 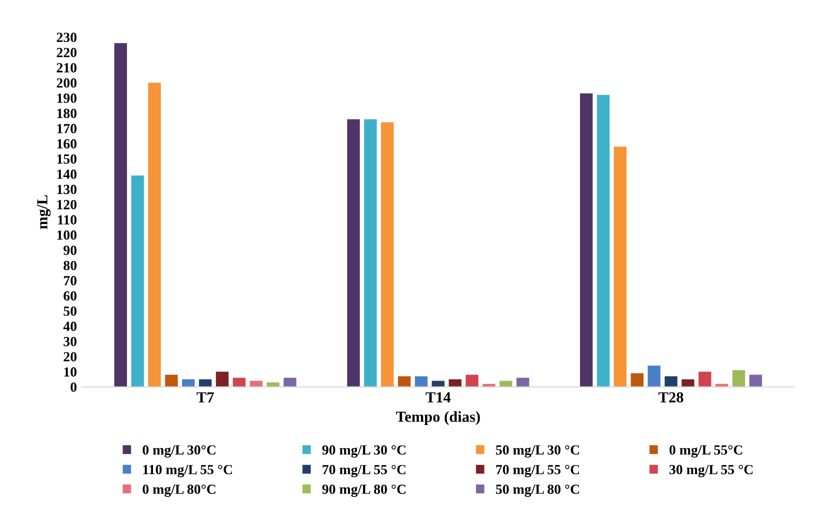 What do you see at coordinates (538, 490) in the screenshot?
I see `legend-label: 50 mg/L 80 °C` at bounding box center [538, 490].